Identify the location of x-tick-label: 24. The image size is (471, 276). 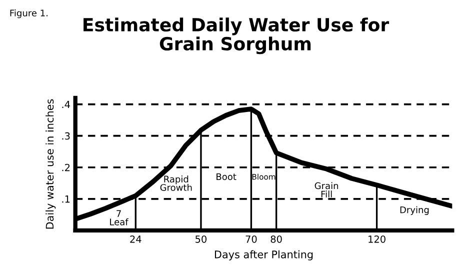
(136, 239).